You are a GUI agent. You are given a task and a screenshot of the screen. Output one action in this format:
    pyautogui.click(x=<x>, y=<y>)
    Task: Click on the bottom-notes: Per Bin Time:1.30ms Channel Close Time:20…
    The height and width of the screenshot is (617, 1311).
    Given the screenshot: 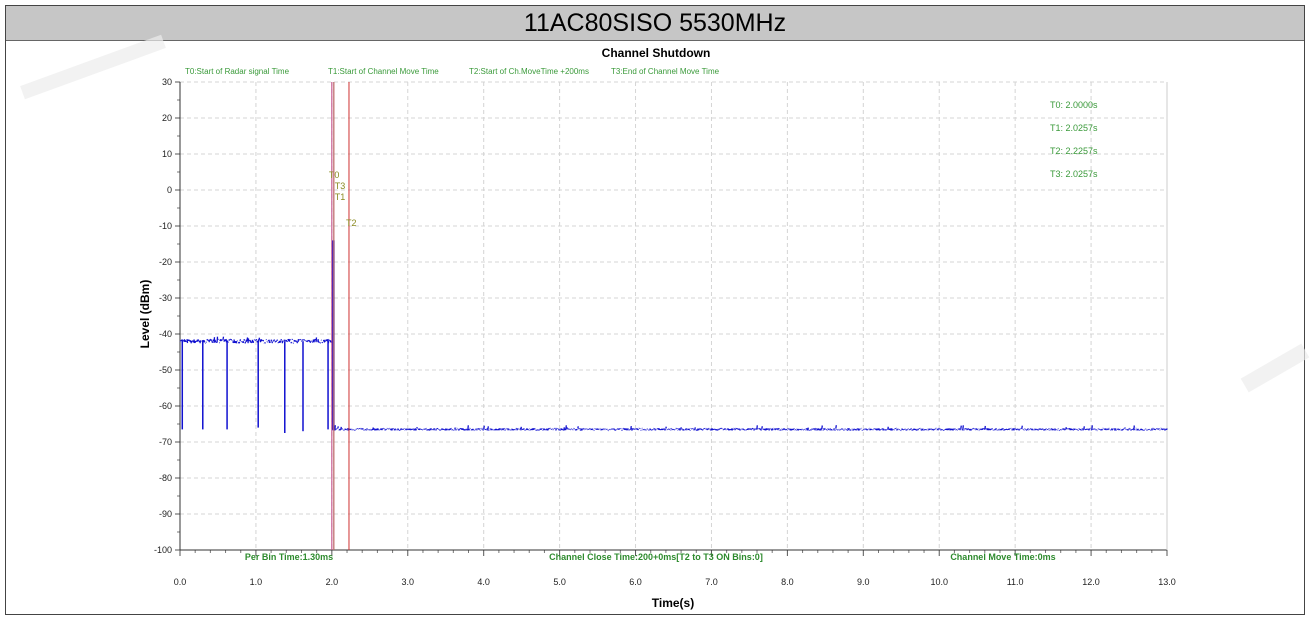 What is the action you would take?
    pyautogui.click(x=650, y=557)
    